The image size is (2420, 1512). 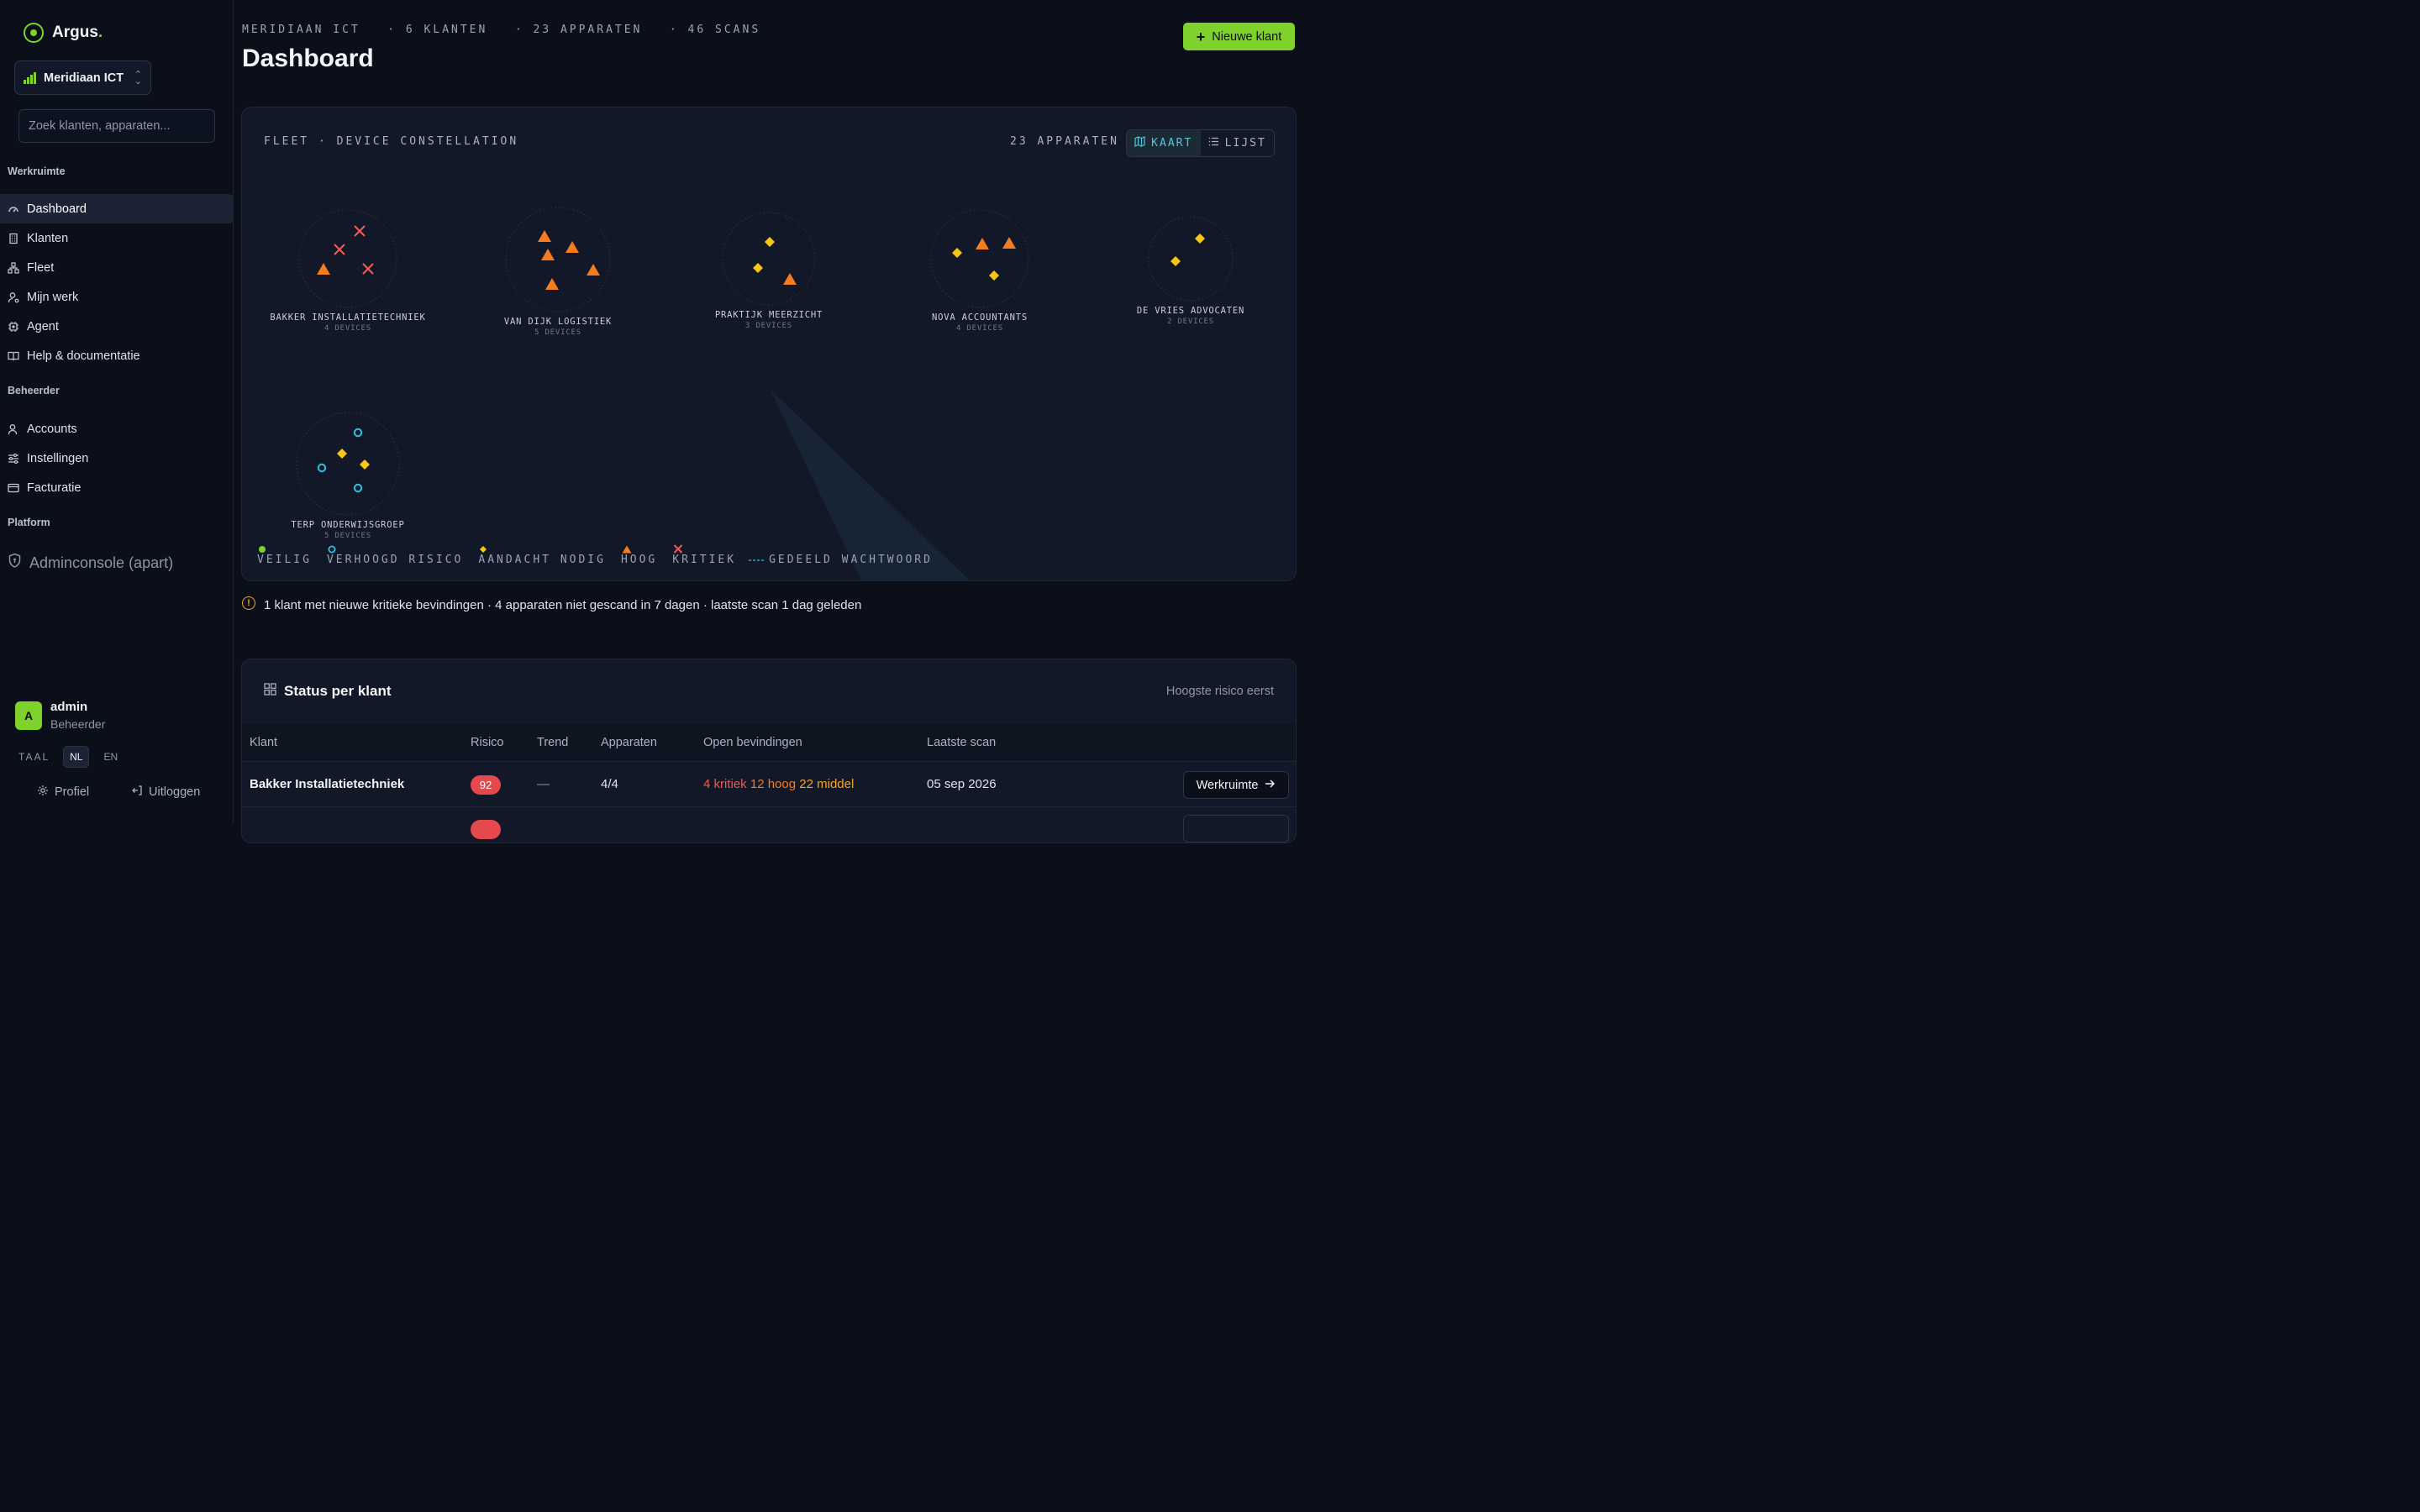 I want to click on view-map-button: KAART, so click(x=1164, y=143).